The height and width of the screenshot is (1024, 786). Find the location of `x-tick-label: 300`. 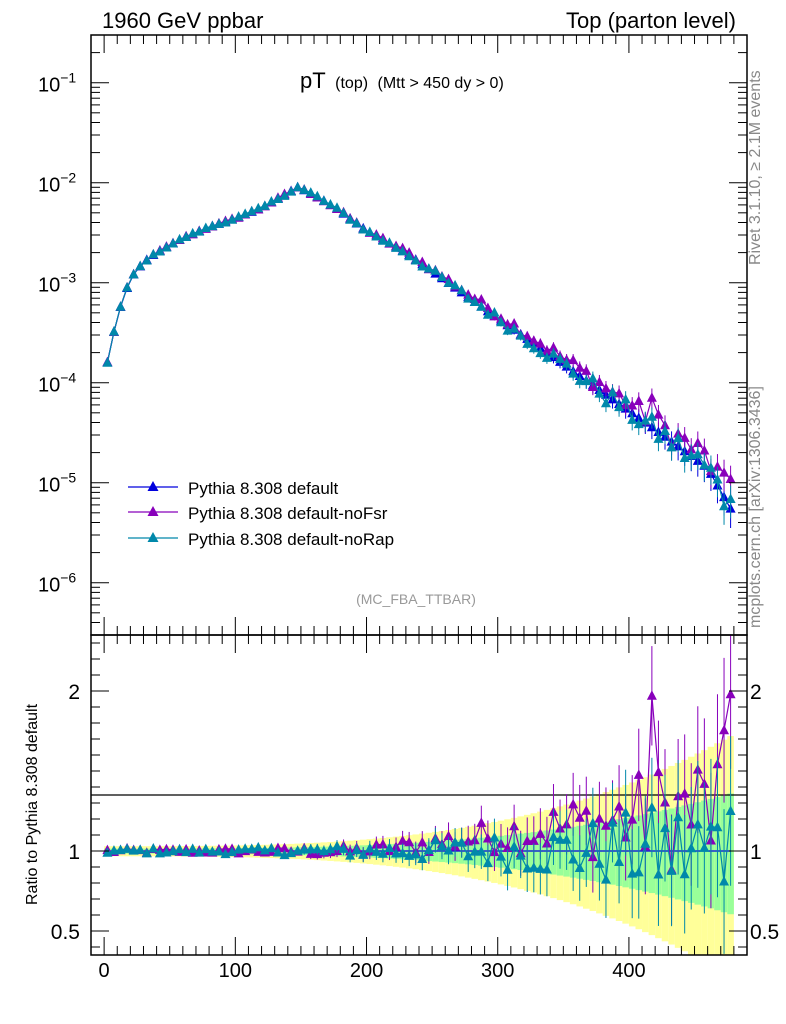

x-tick-label: 300 is located at coordinates (497, 971).